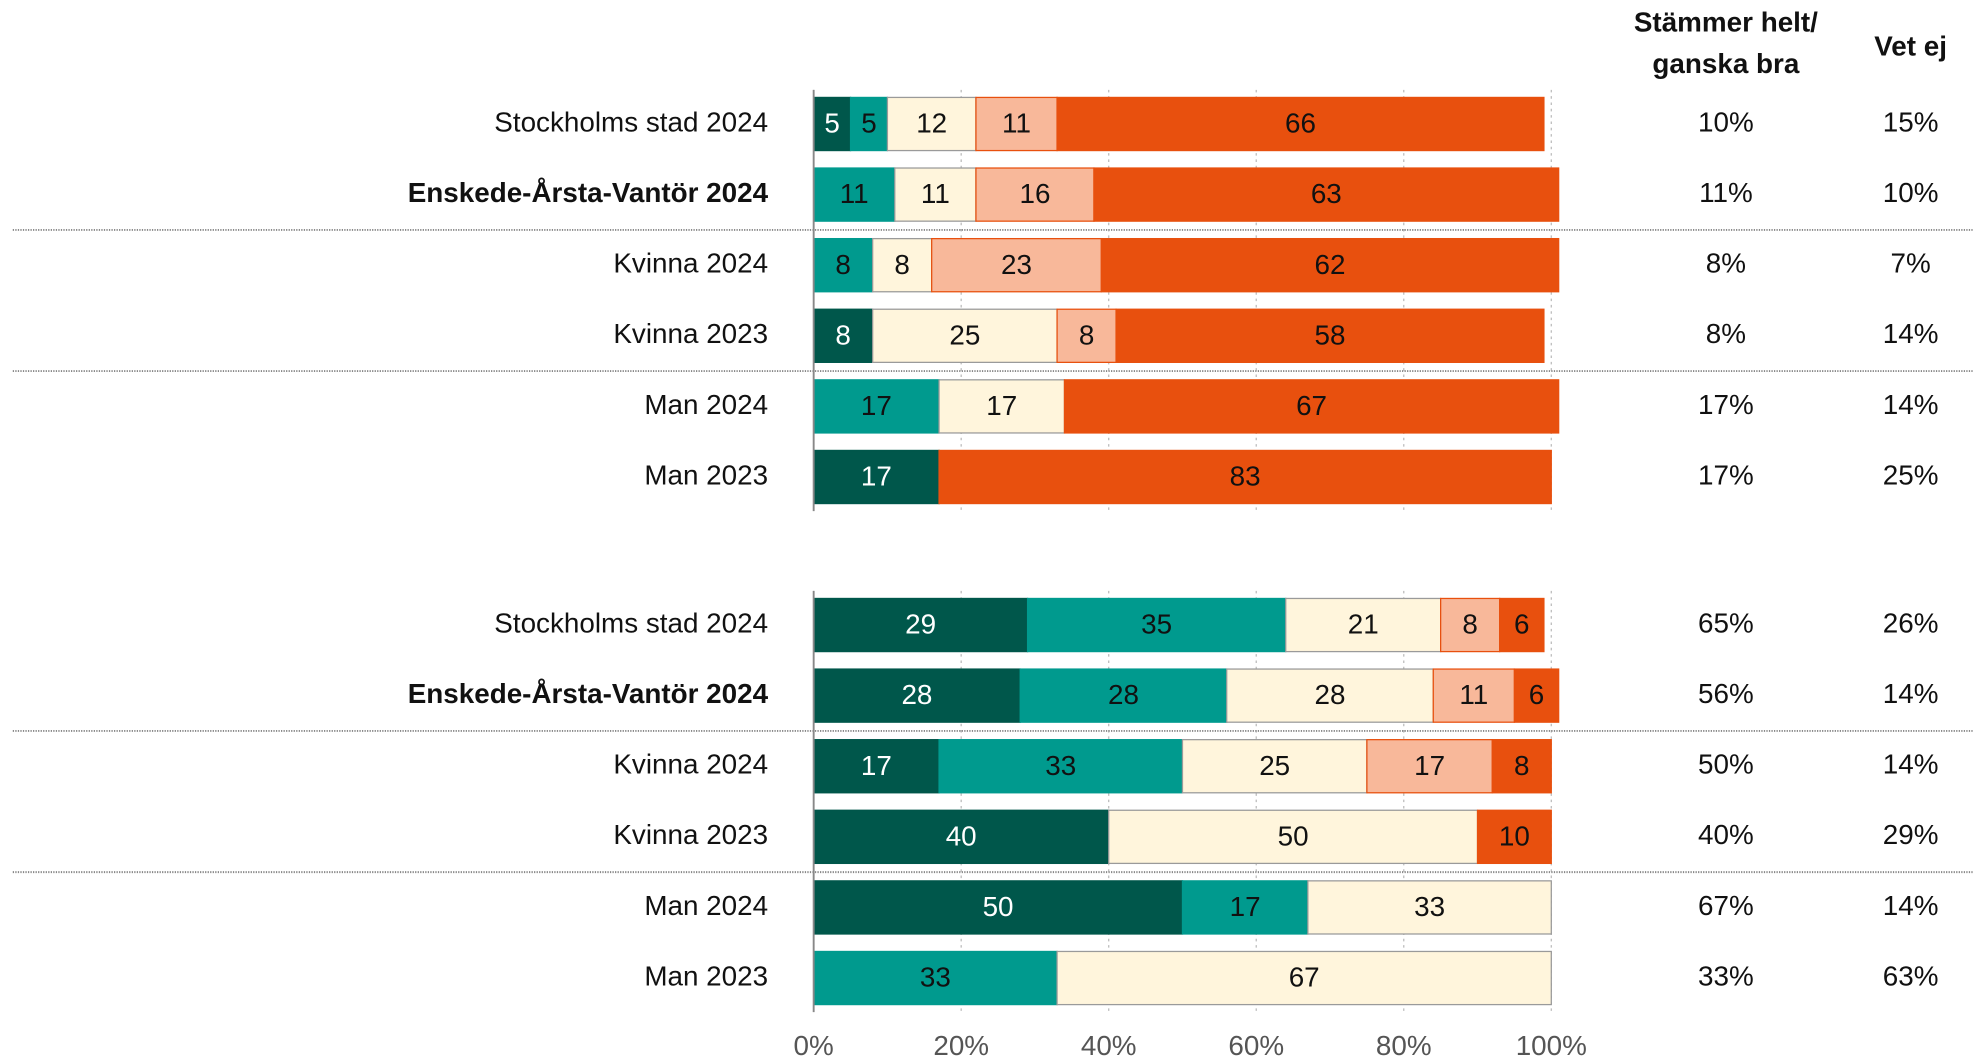 This screenshot has width=1974, height=1059. What do you see at coordinates (1911, 121) in the screenshot?
I see `side-value: 15%` at bounding box center [1911, 121].